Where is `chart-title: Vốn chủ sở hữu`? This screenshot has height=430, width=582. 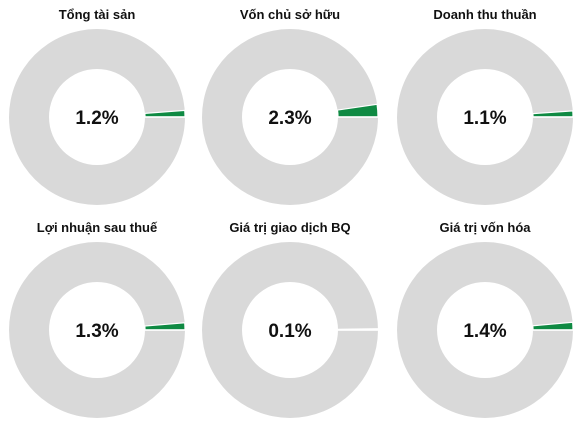
chart-title: Vốn chủ sở hữu is located at coordinates (290, 14).